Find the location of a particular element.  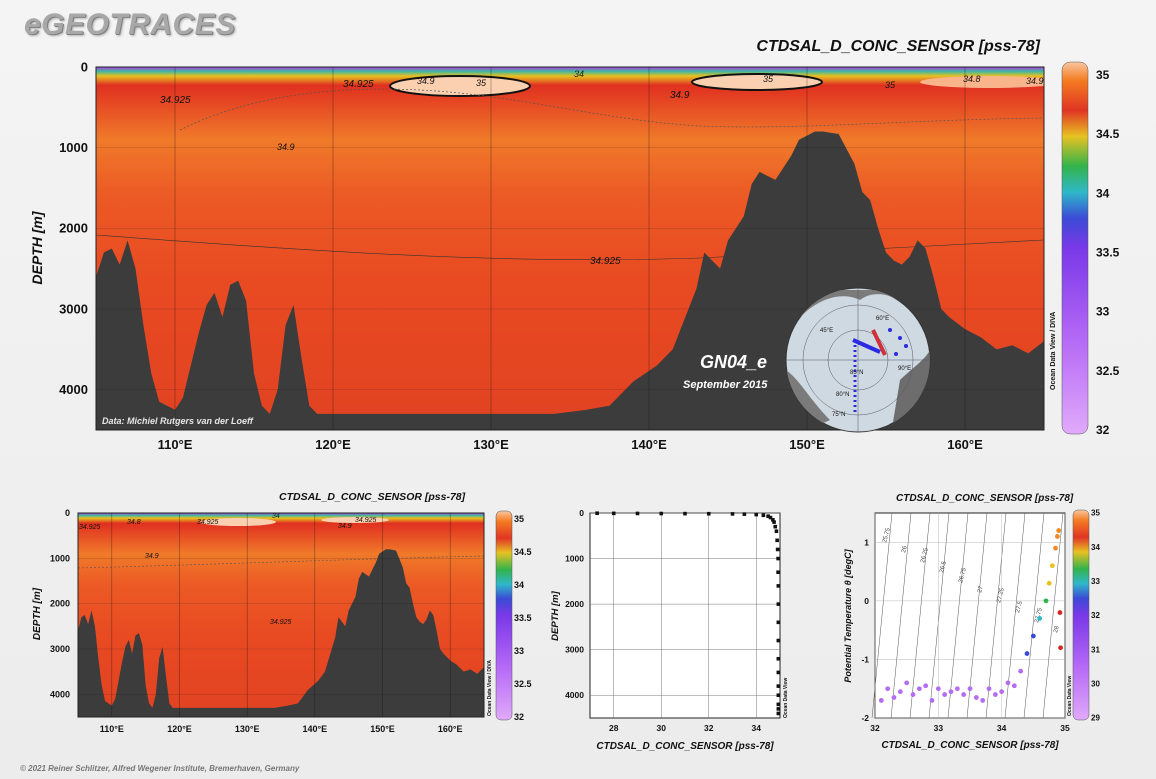

colorbar-tick-label: 34.5 is located at coordinates (523, 552).